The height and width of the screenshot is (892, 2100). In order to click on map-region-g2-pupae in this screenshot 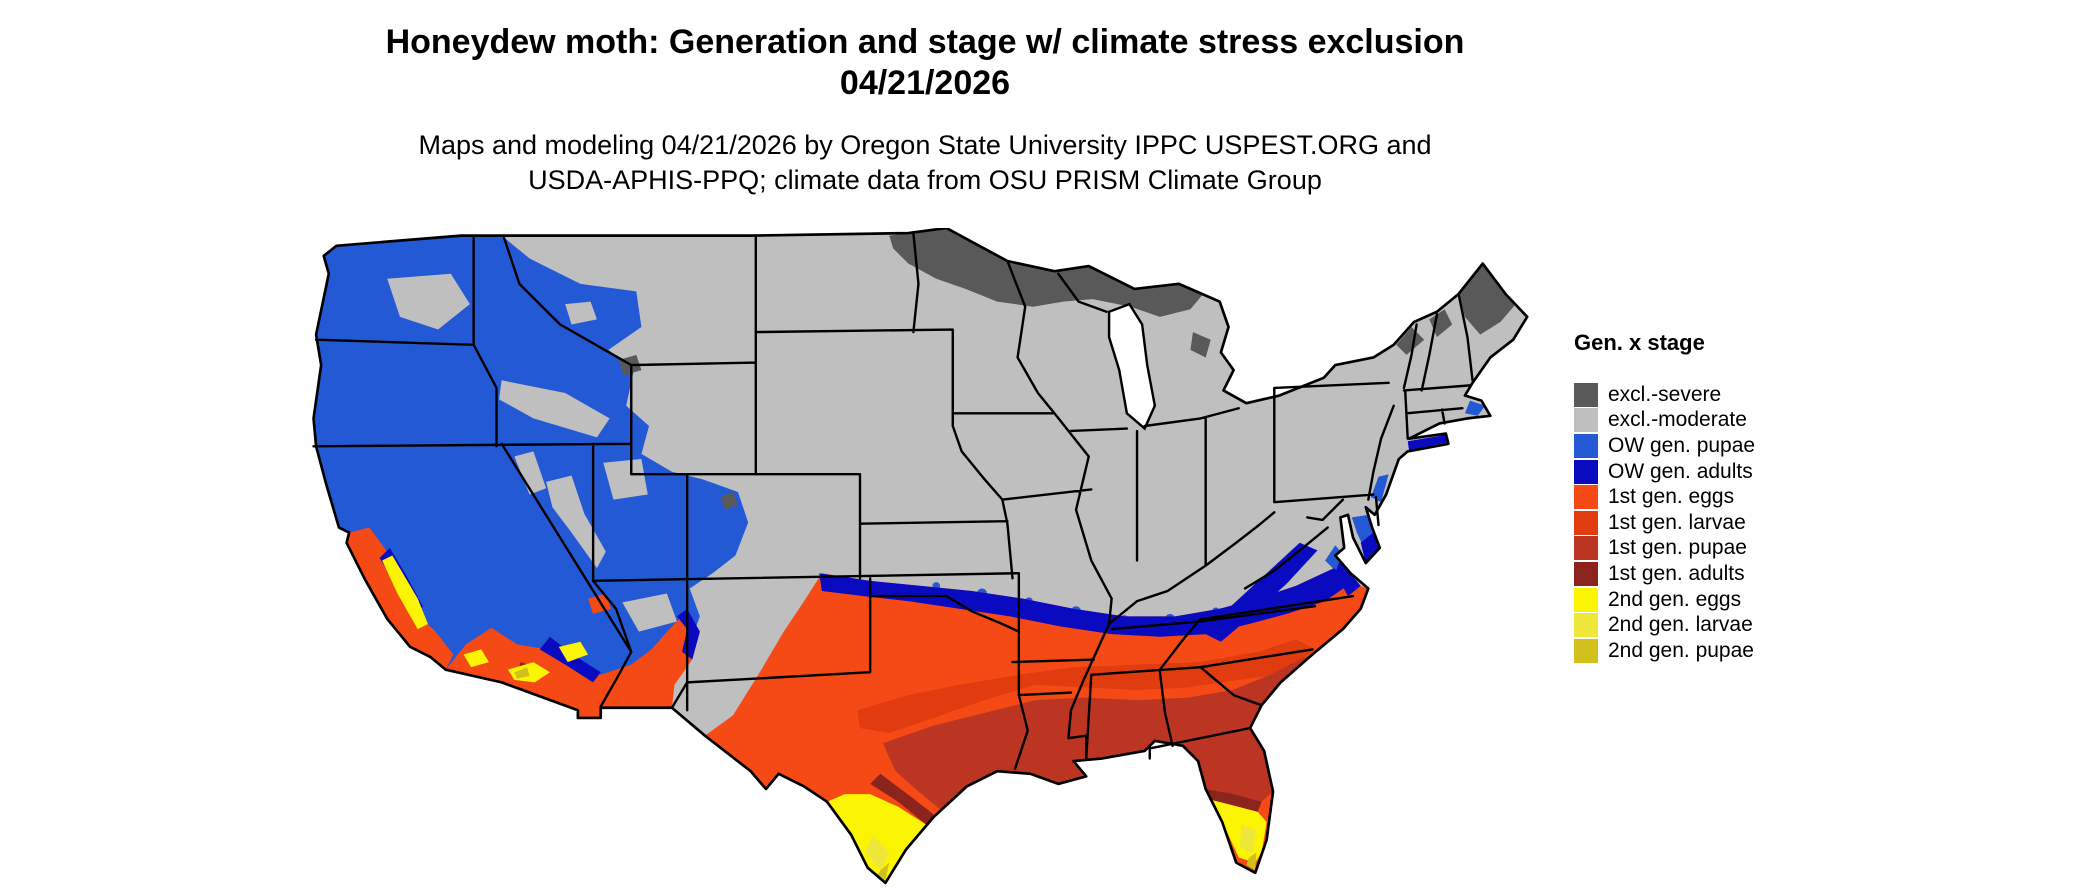, I will do `click(885, 774)`.